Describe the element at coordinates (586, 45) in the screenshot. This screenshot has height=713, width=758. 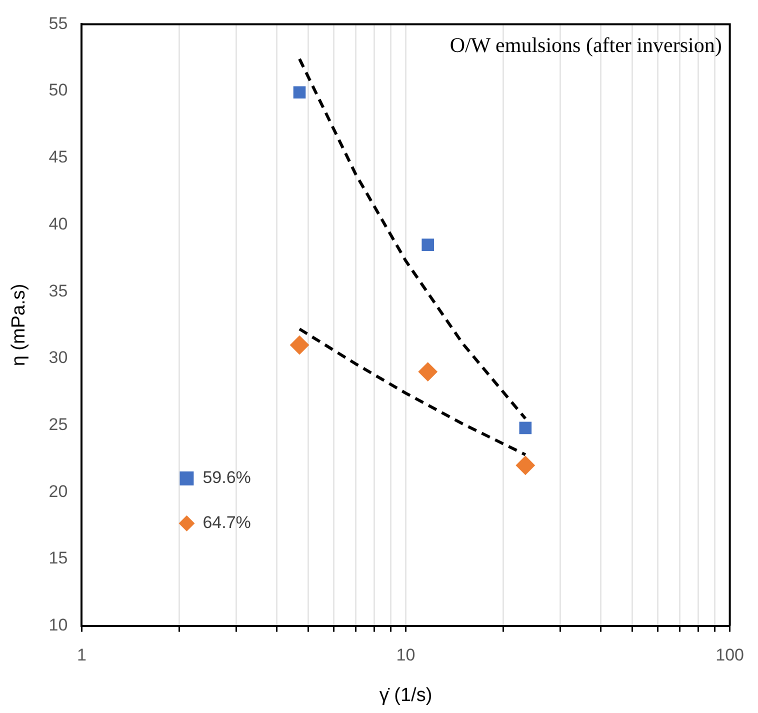
I see `annotation: O/W emulsions (after inversion)` at that location.